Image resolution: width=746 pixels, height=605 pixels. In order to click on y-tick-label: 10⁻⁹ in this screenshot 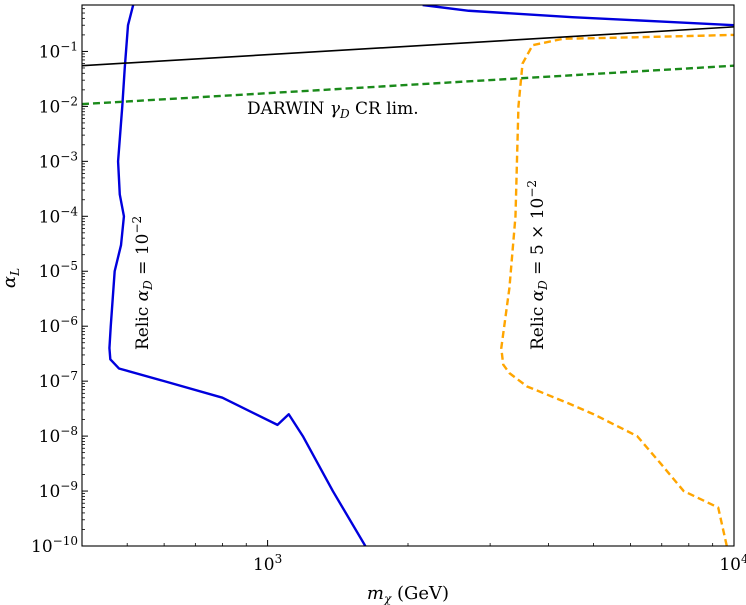, I will do `click(58, 490)`.